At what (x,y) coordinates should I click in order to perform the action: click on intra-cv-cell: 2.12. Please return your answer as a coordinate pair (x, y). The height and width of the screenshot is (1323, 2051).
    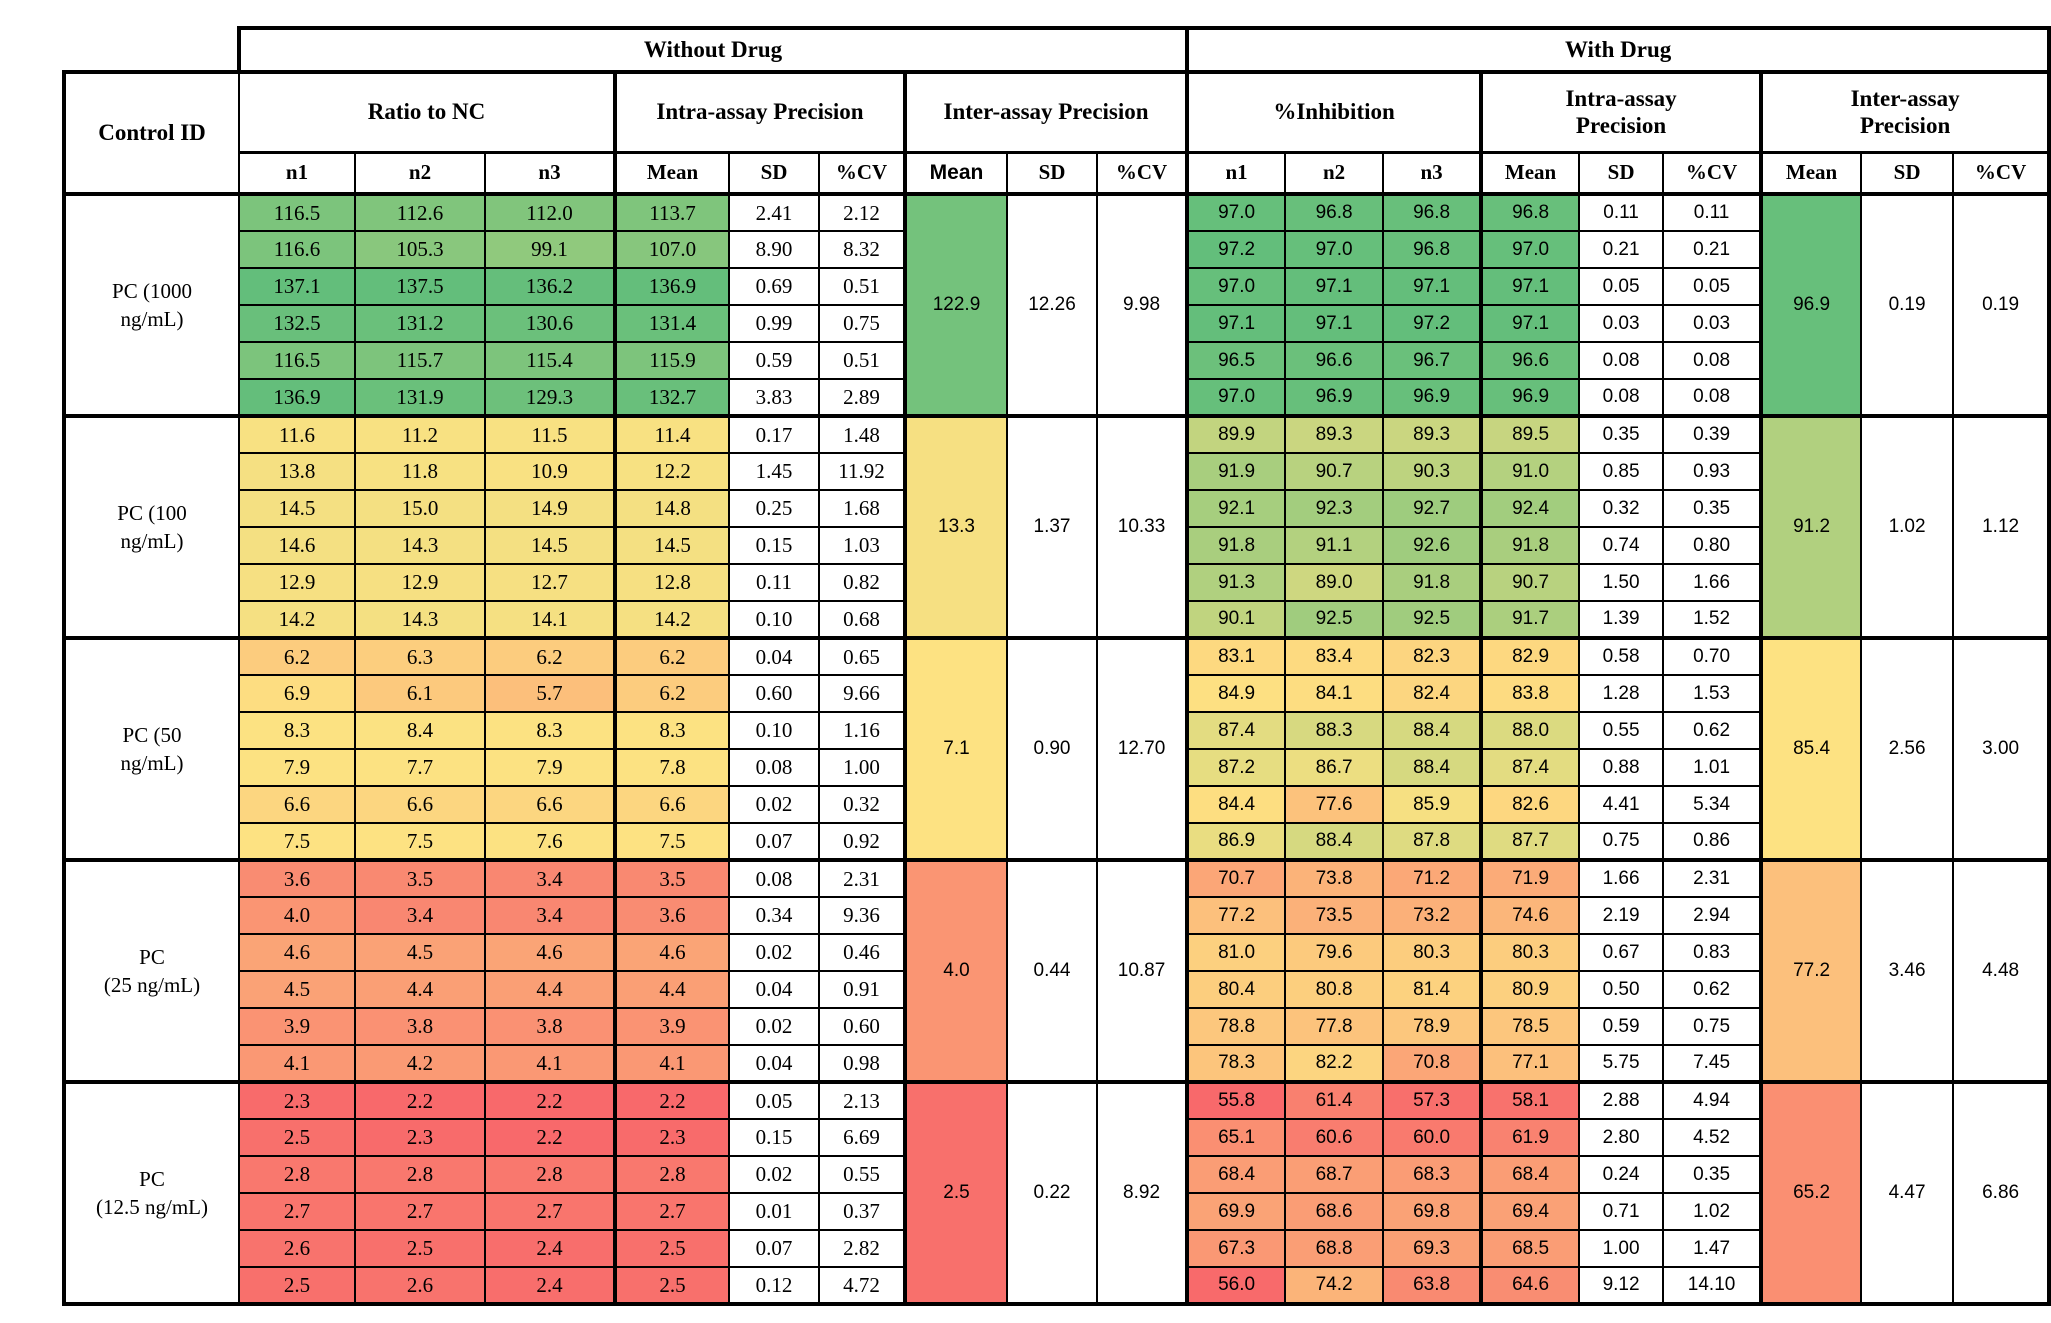
    Looking at the image, I should click on (862, 212).